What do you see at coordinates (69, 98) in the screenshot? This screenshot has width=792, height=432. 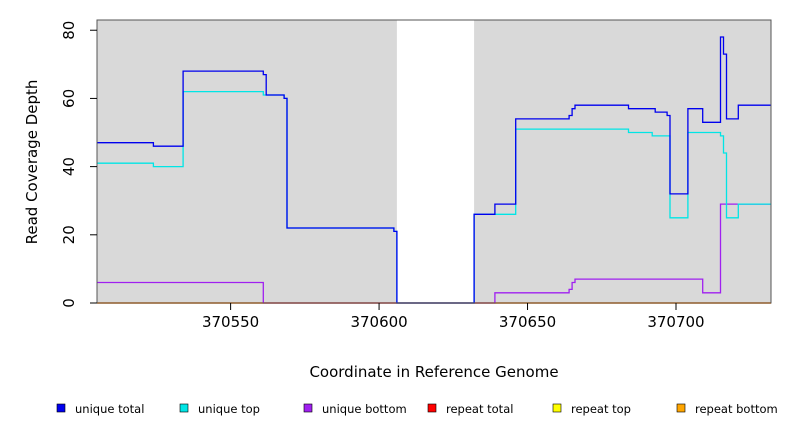 I see `y-tick-label: 60` at bounding box center [69, 98].